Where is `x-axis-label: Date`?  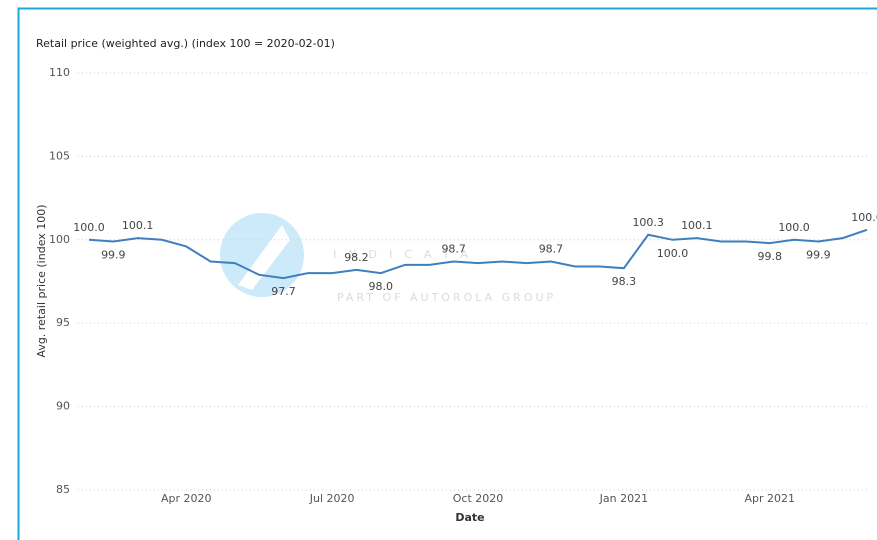
x-axis-label: Date is located at coordinates (469, 517).